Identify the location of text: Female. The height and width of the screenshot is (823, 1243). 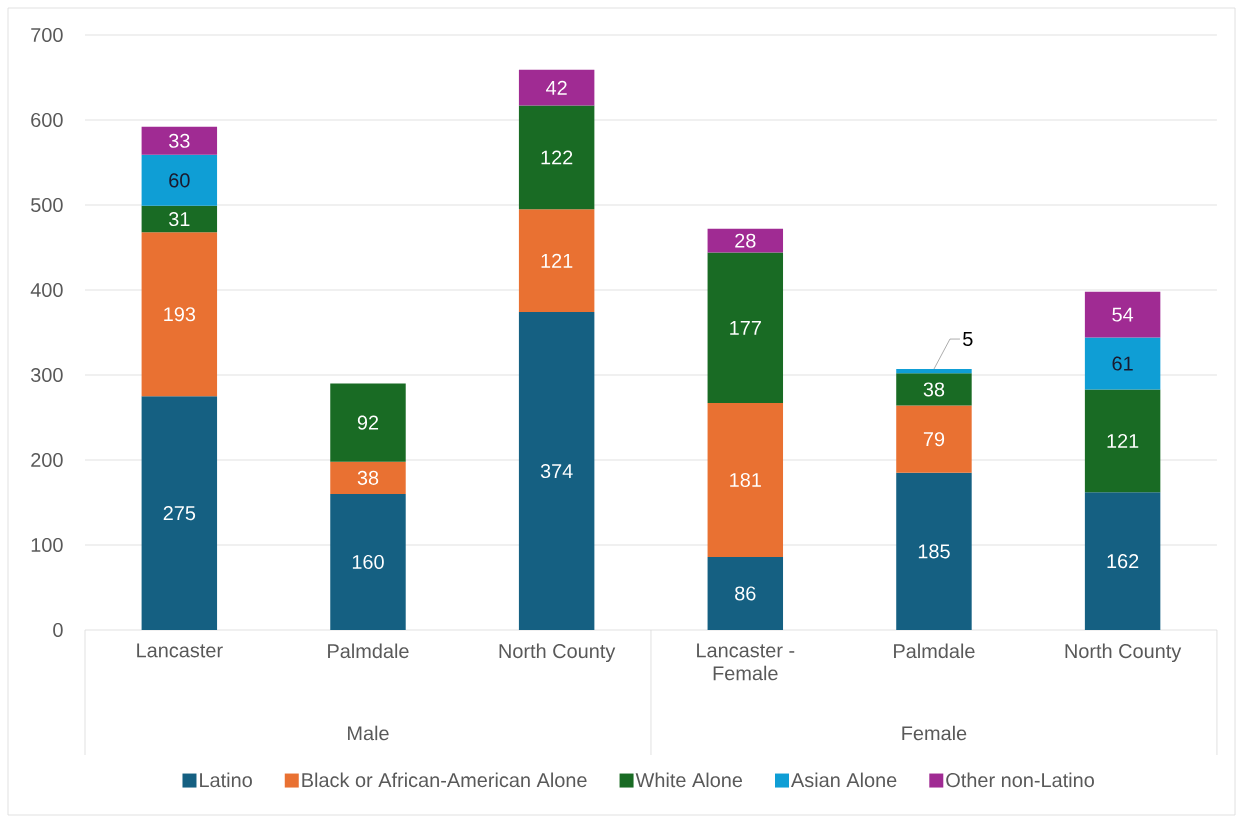
(934, 733).